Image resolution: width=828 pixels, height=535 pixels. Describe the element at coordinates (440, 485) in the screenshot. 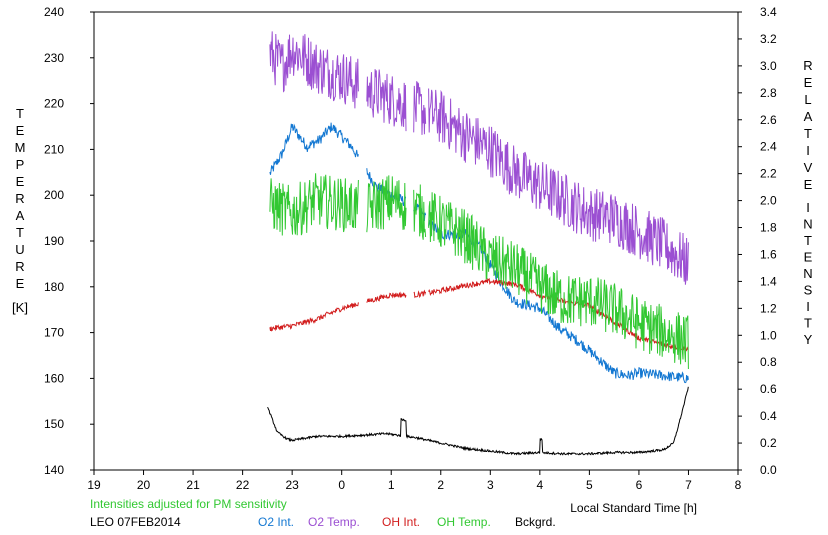

I see `x-tick-label: 2` at that location.